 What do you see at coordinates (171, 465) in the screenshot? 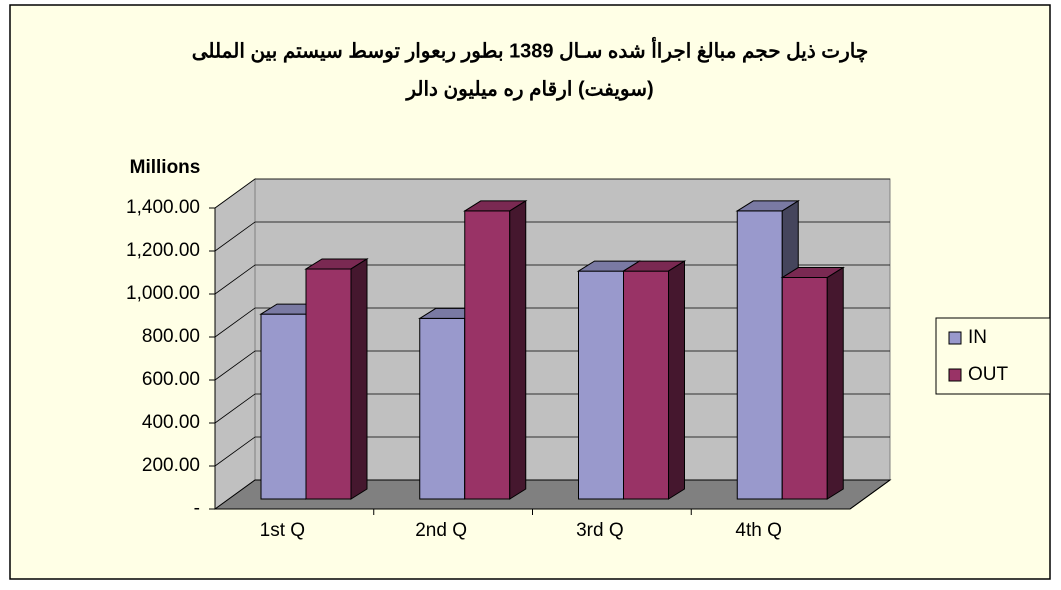
I see `y-tick-label: 200.00` at bounding box center [171, 465].